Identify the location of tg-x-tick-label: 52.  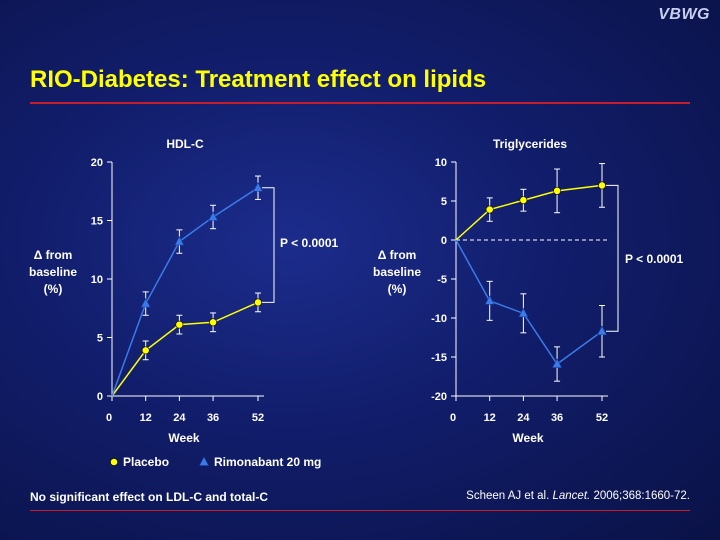
(602, 418).